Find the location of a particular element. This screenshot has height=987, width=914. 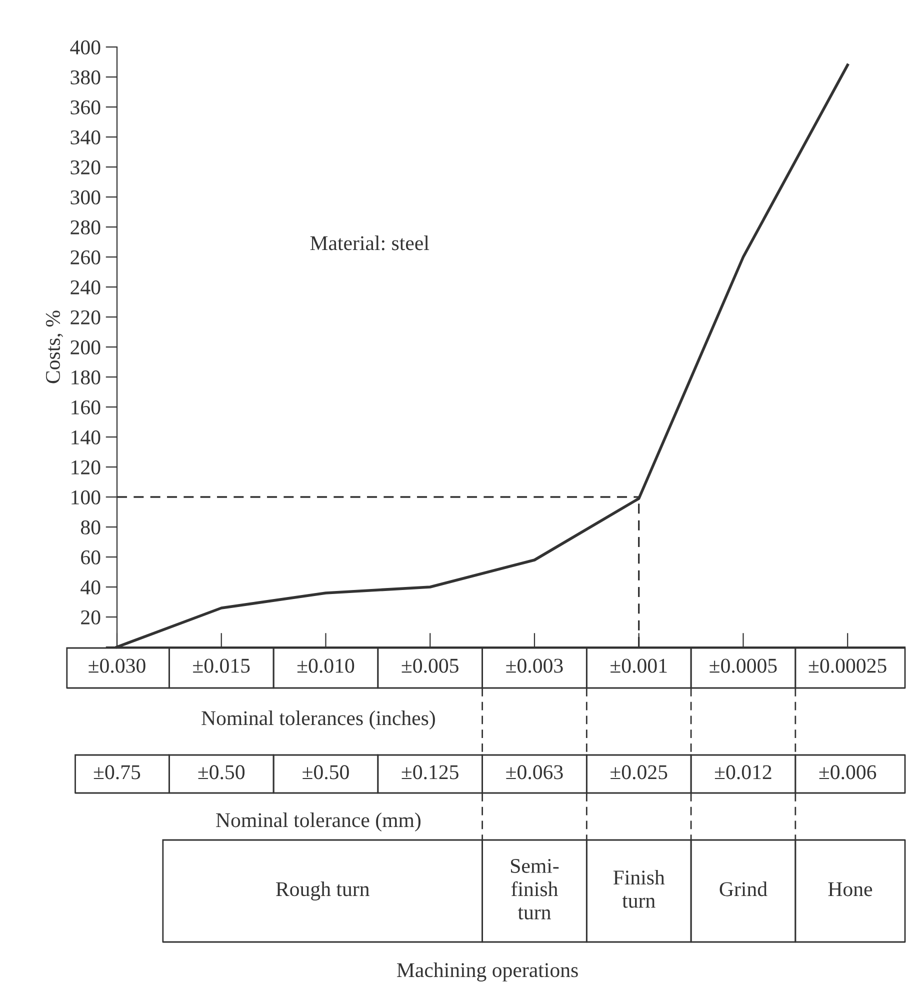

y-tick-label: 300 is located at coordinates (85, 197).